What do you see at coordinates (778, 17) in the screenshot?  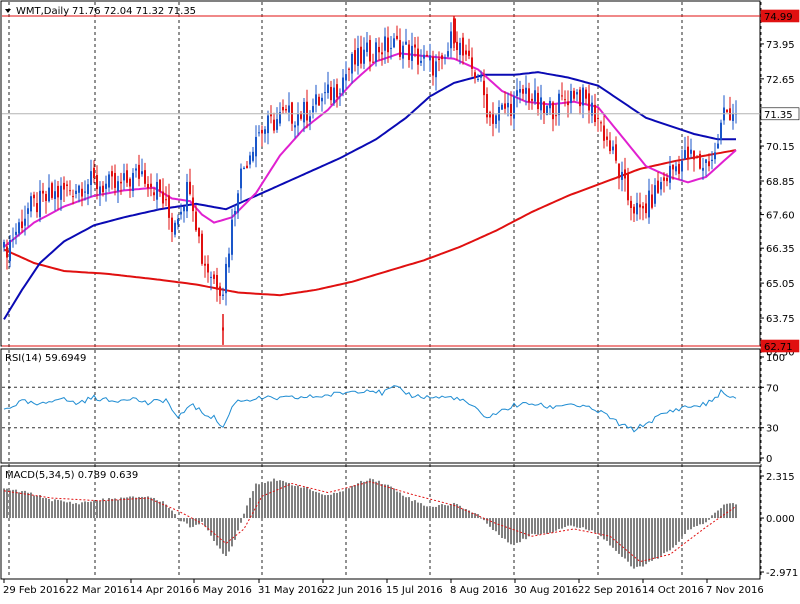 I see `price-level-tag-label: 74.99` at bounding box center [778, 17].